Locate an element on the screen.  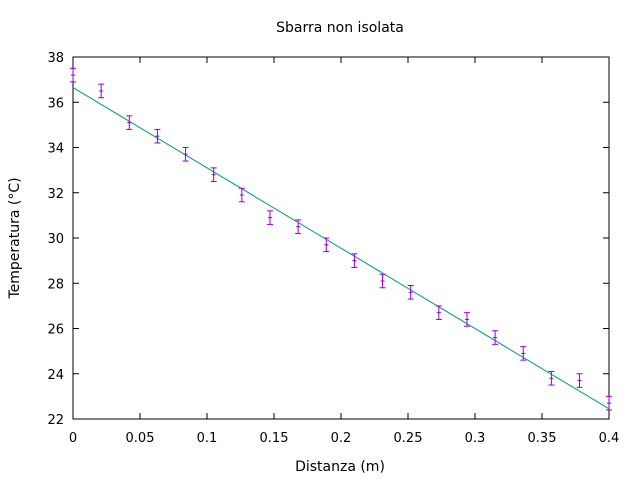
y-tick-label: 22 is located at coordinates (55, 420).